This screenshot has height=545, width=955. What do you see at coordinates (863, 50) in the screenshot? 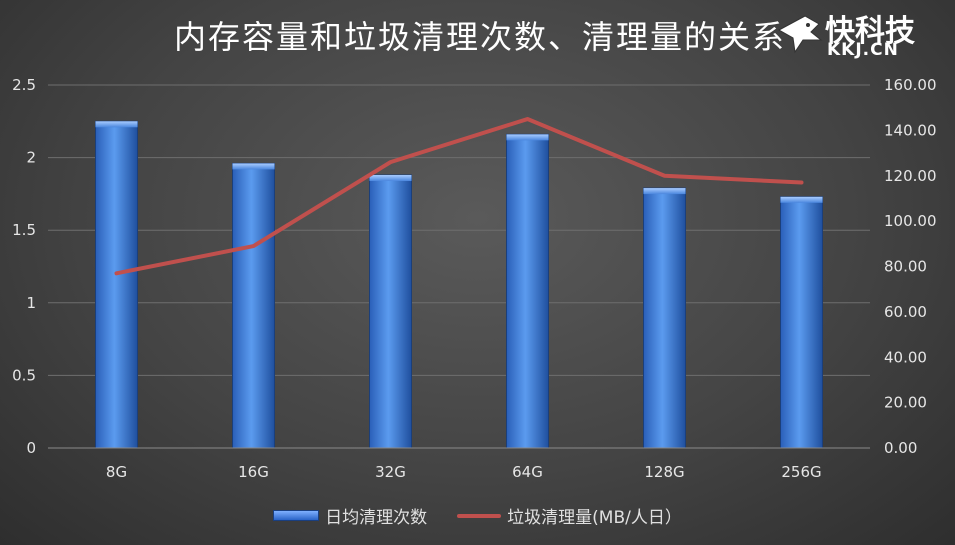
I see `watermark-domain: KKJ.CN` at bounding box center [863, 50].